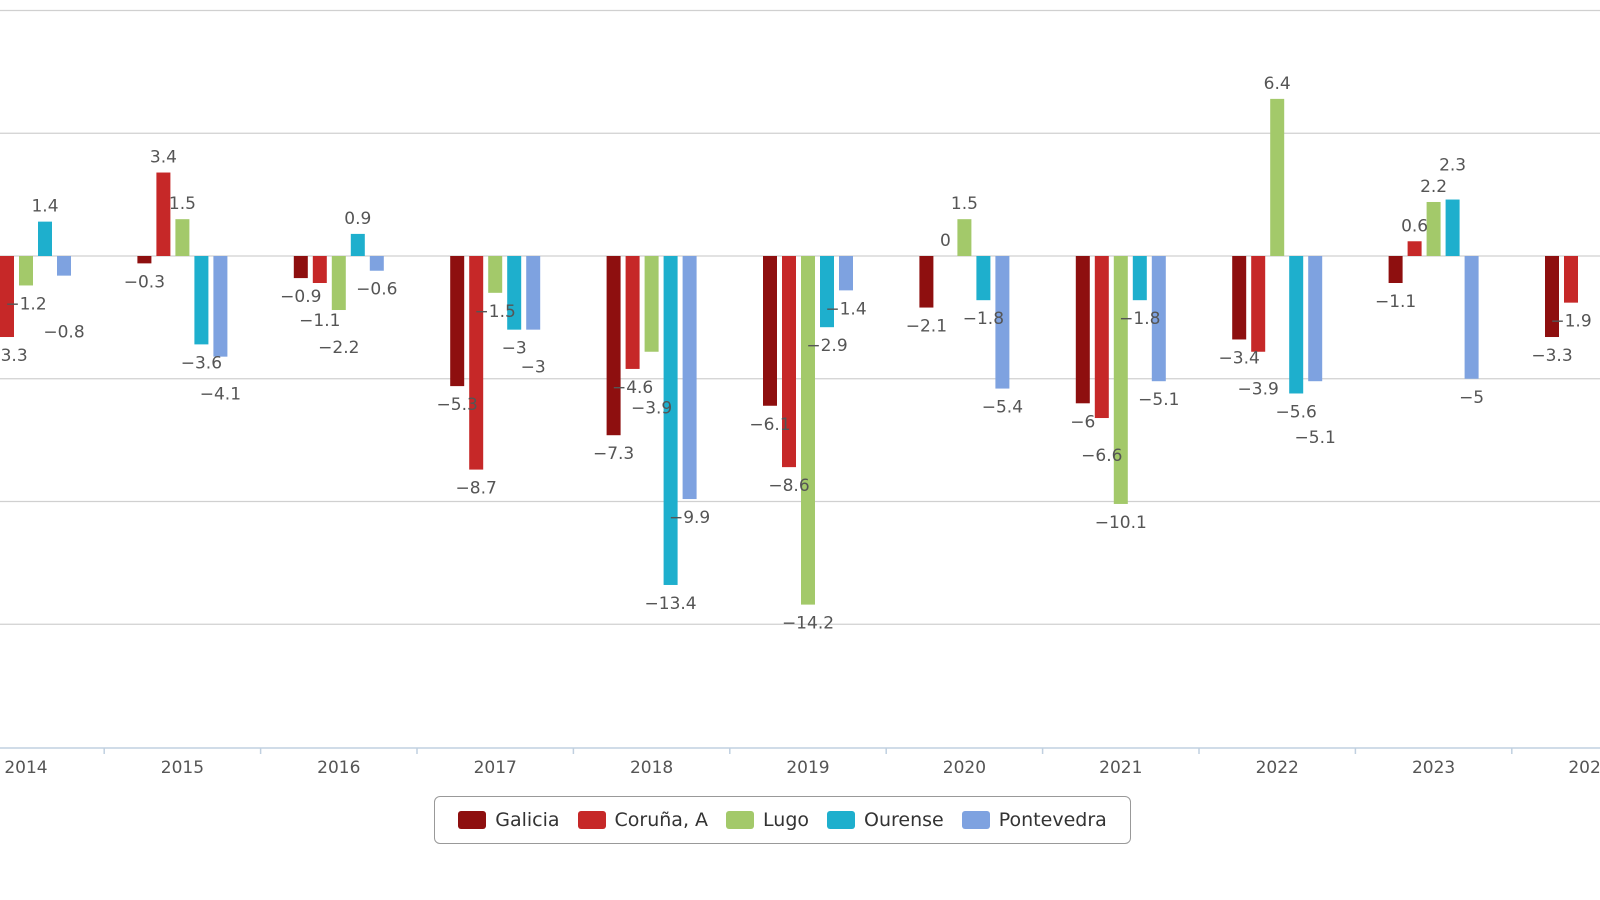 The width and height of the screenshot is (1600, 900). Describe the element at coordinates (1002, 408) in the screenshot. I see `data-label: −5.4` at that location.